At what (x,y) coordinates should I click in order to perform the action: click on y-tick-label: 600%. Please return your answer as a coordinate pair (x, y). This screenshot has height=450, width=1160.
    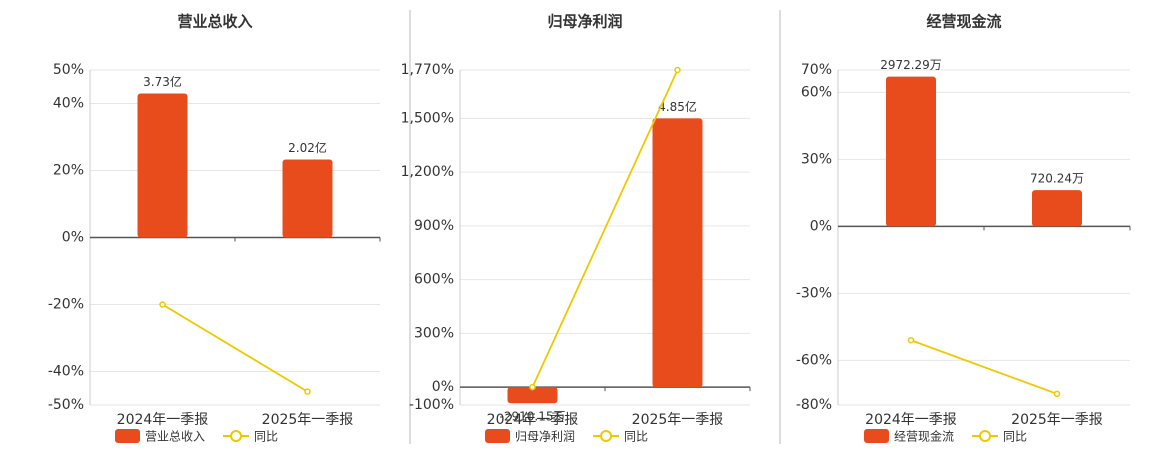
    Looking at the image, I should click on (434, 280).